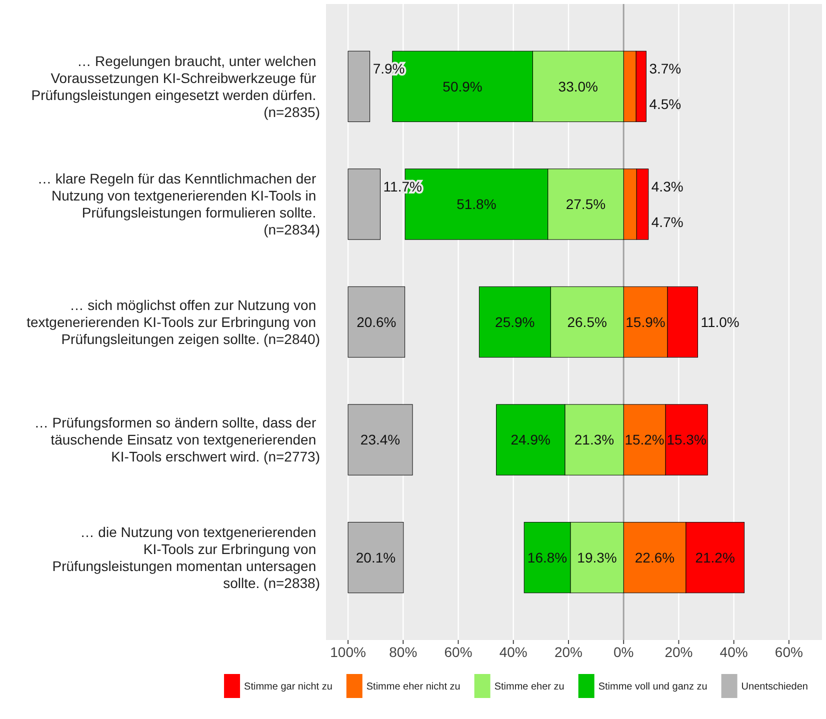 The width and height of the screenshot is (826, 719). Describe the element at coordinates (720, 322) in the screenshot. I see `data-label: 11.0%` at that location.